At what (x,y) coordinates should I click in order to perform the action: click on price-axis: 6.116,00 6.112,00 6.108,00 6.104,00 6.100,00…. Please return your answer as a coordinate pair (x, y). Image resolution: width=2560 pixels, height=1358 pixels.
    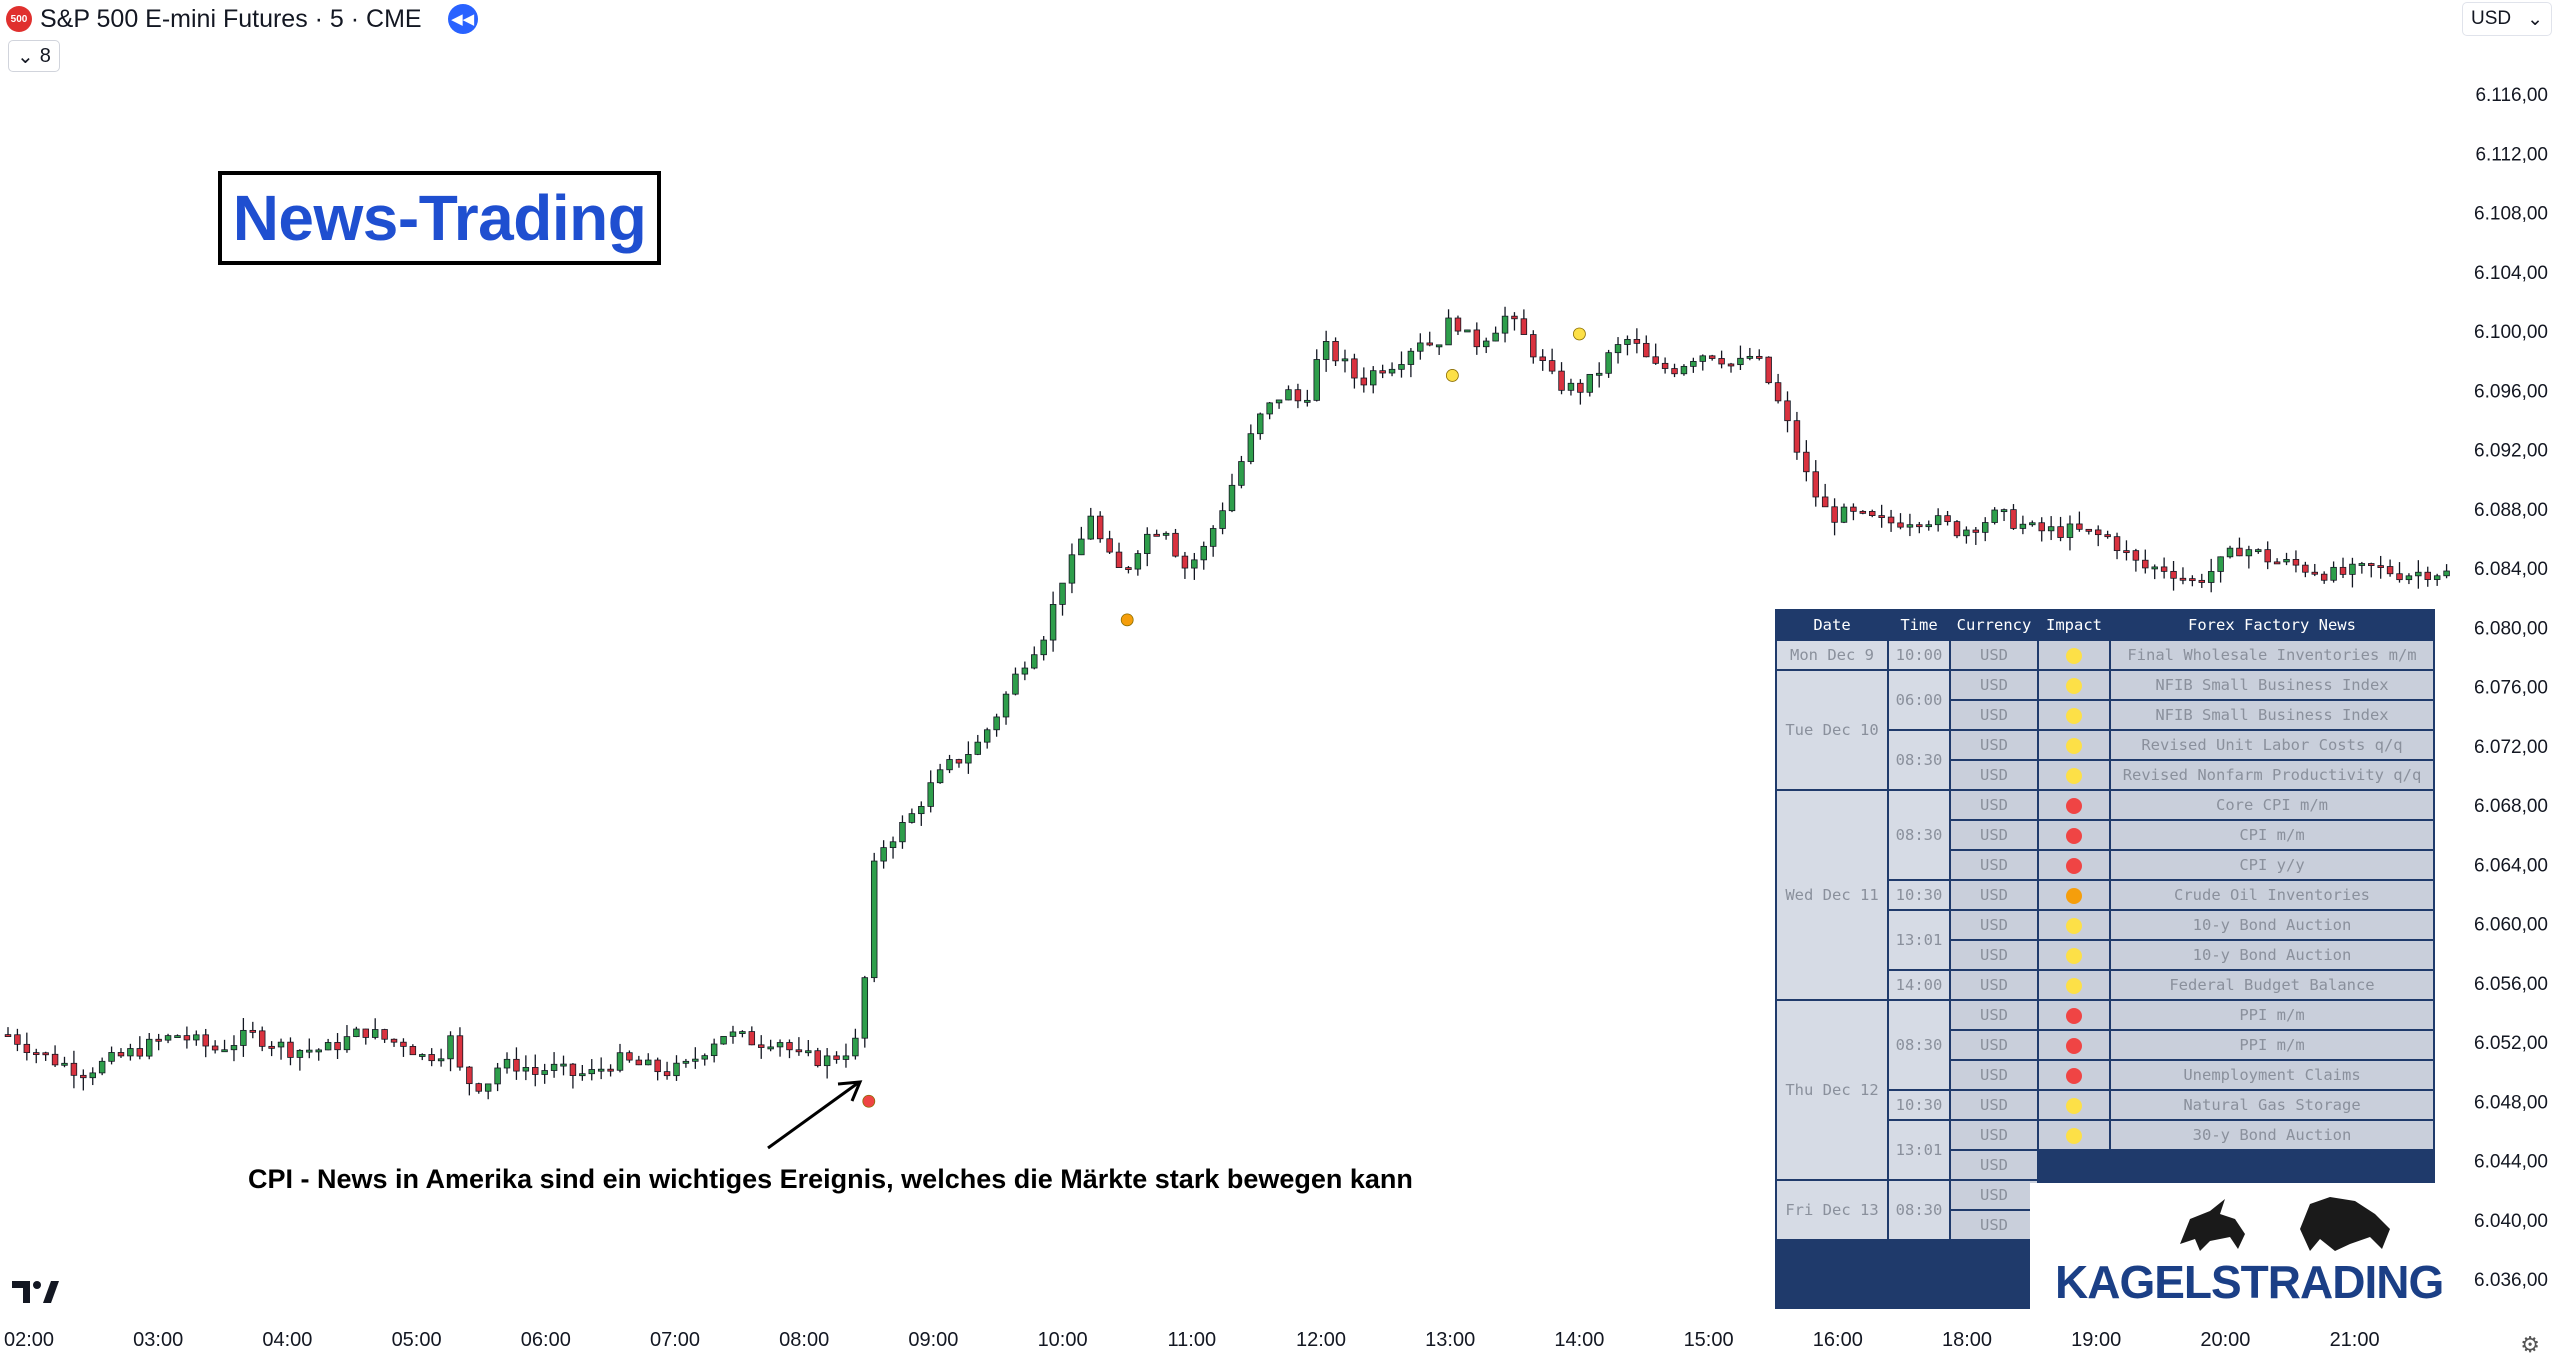
    Looking at the image, I should click on (2511, 688).